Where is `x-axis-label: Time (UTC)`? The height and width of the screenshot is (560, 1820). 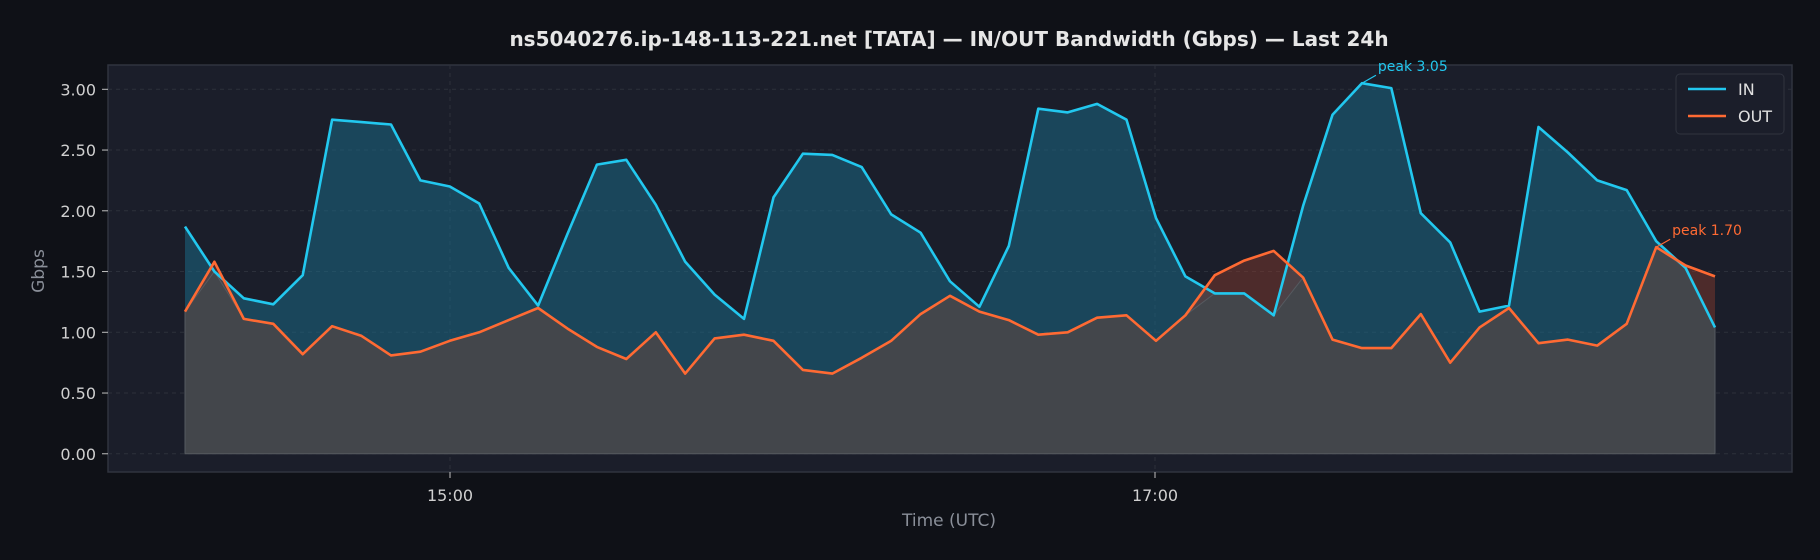
x-axis-label: Time (UTC) is located at coordinates (948, 521).